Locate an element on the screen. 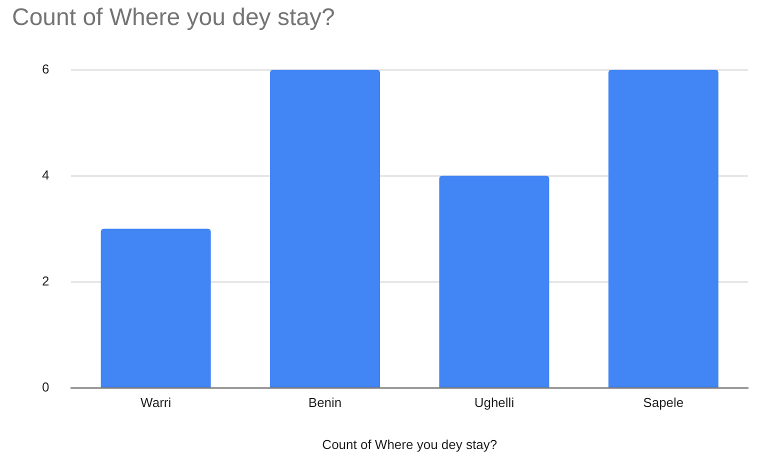 This screenshot has height=461, width=766. y-tick-label: 4 is located at coordinates (46, 174).